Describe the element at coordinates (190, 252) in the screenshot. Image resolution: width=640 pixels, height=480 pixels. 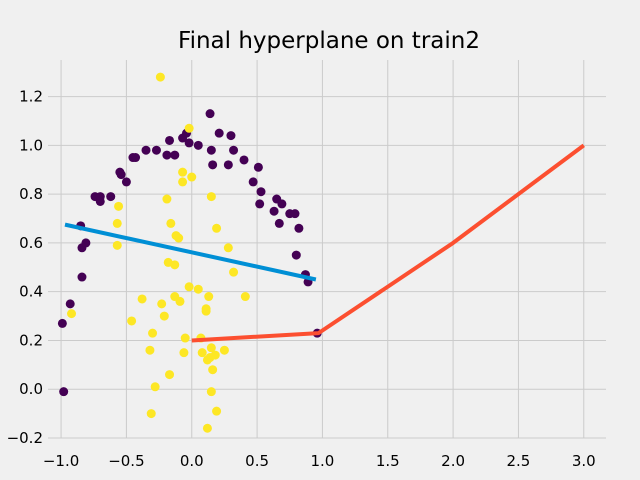
I see `hyperplane-line-blue` at that location.